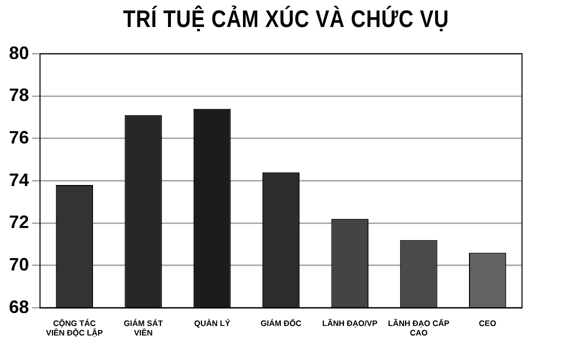 This screenshot has width=572, height=349. I want to click on y-tick-label: 68, so click(19, 306).